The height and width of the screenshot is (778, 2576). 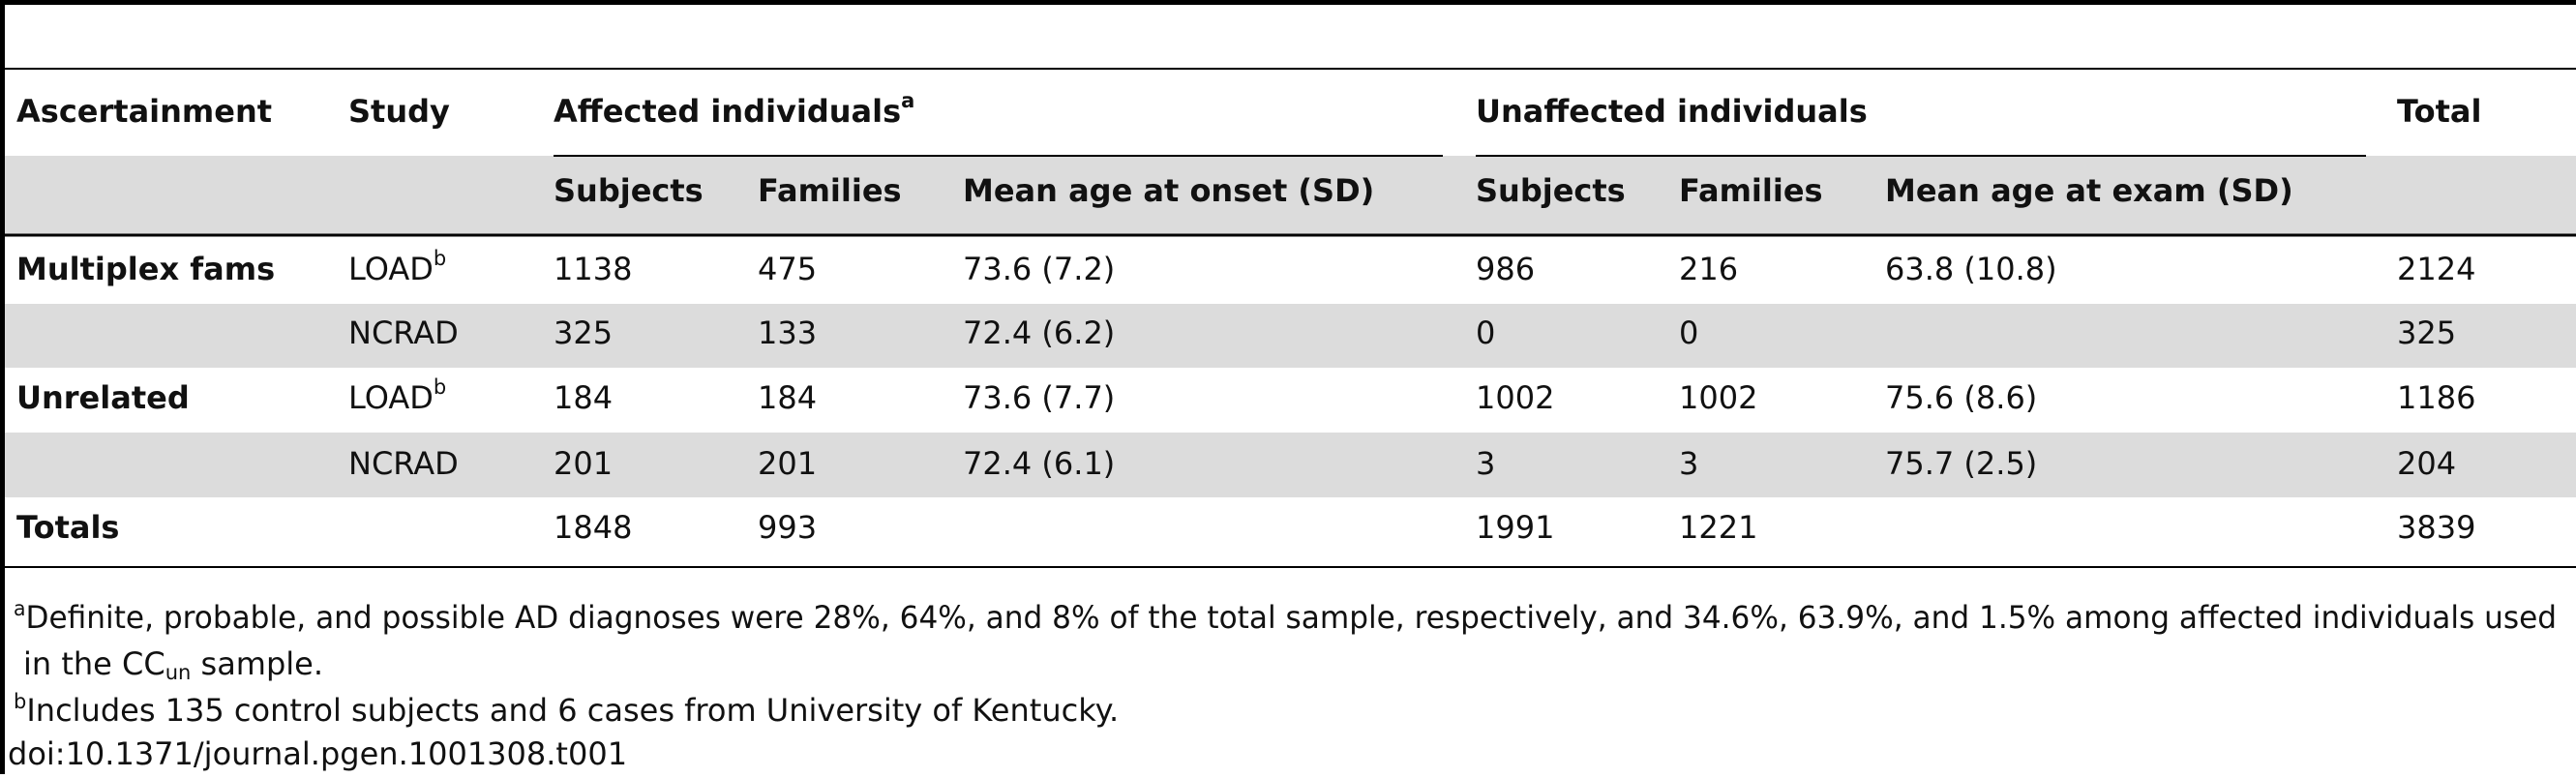 What do you see at coordinates (145, 269) in the screenshot?
I see `row-label: Multiplex fams` at bounding box center [145, 269].